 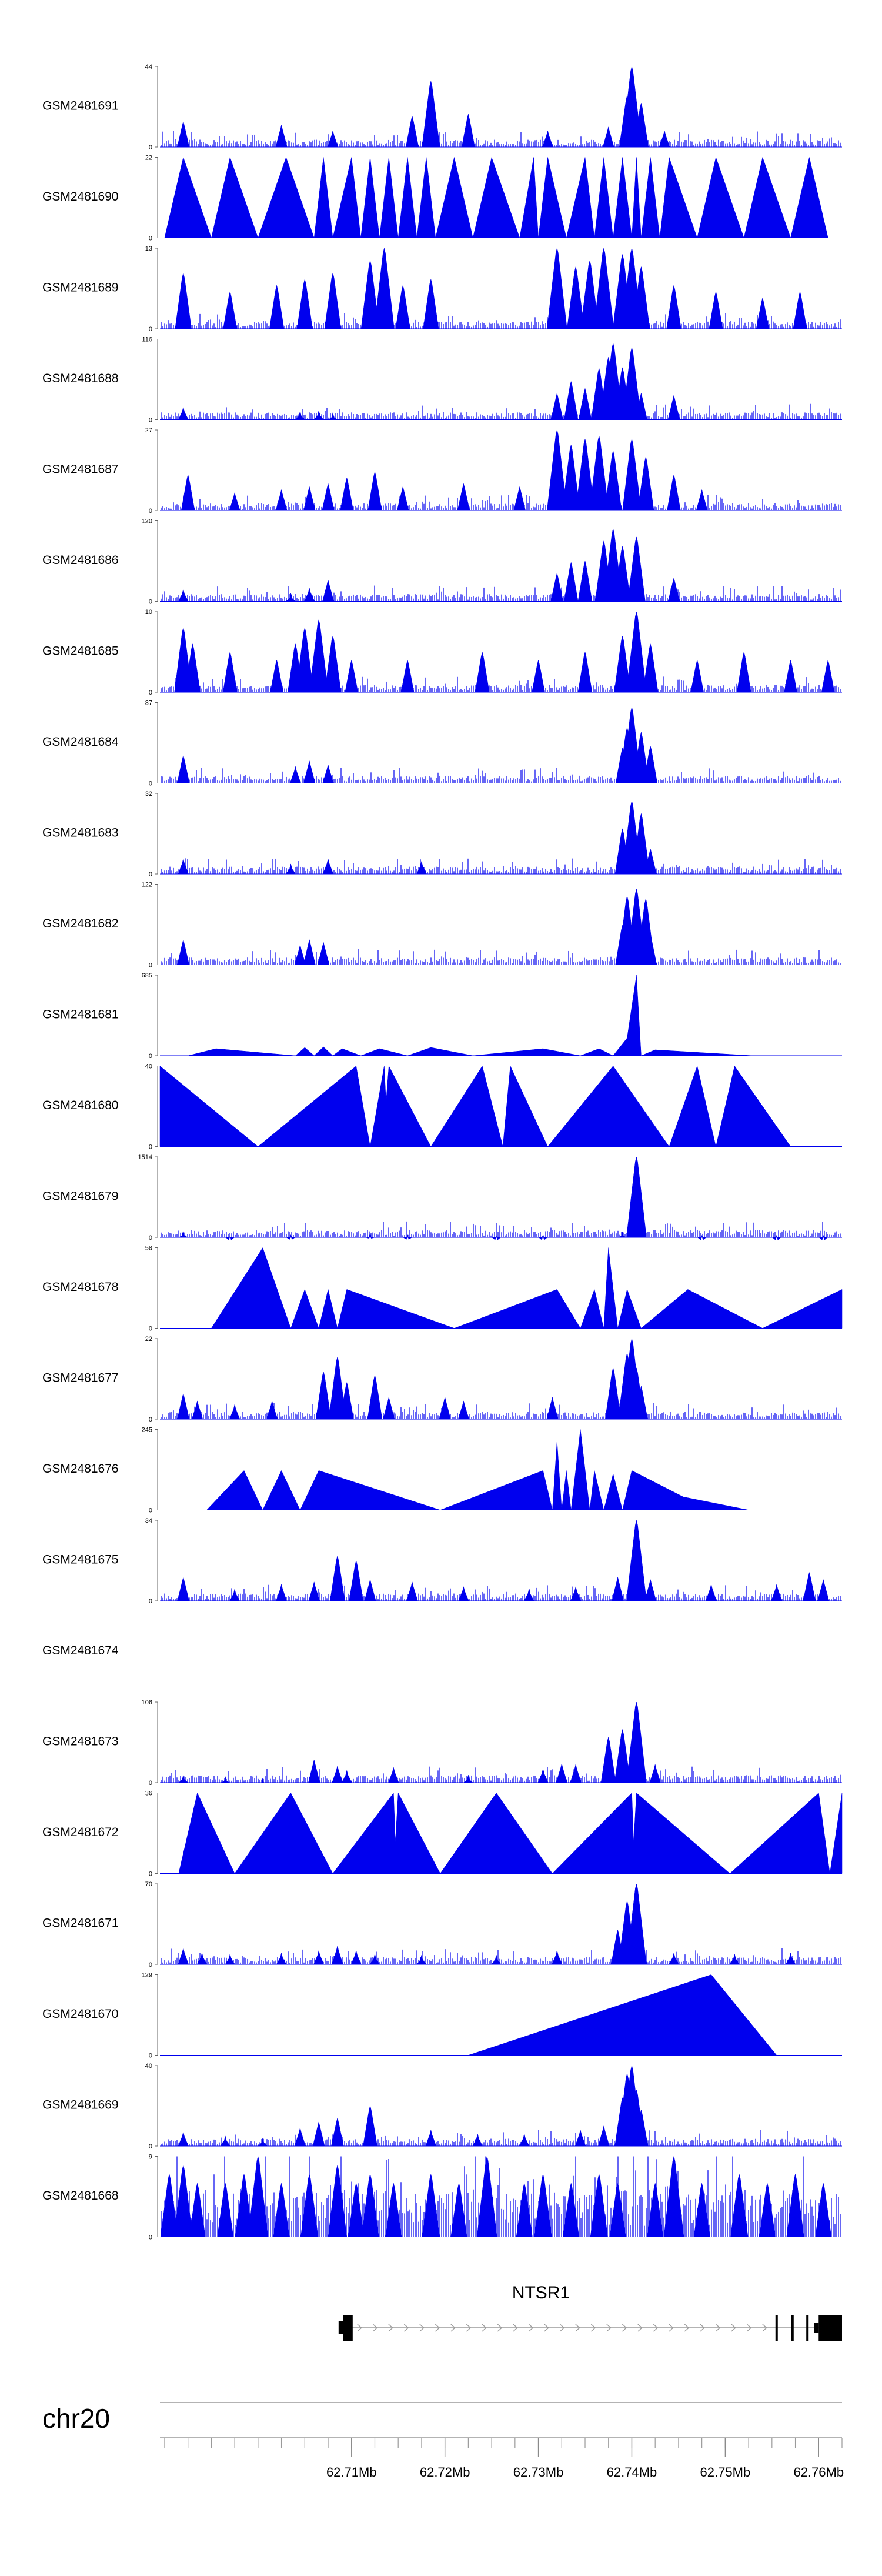 What do you see at coordinates (147, 339) in the screenshot?
I see `y-axis-max-label: 116` at bounding box center [147, 339].